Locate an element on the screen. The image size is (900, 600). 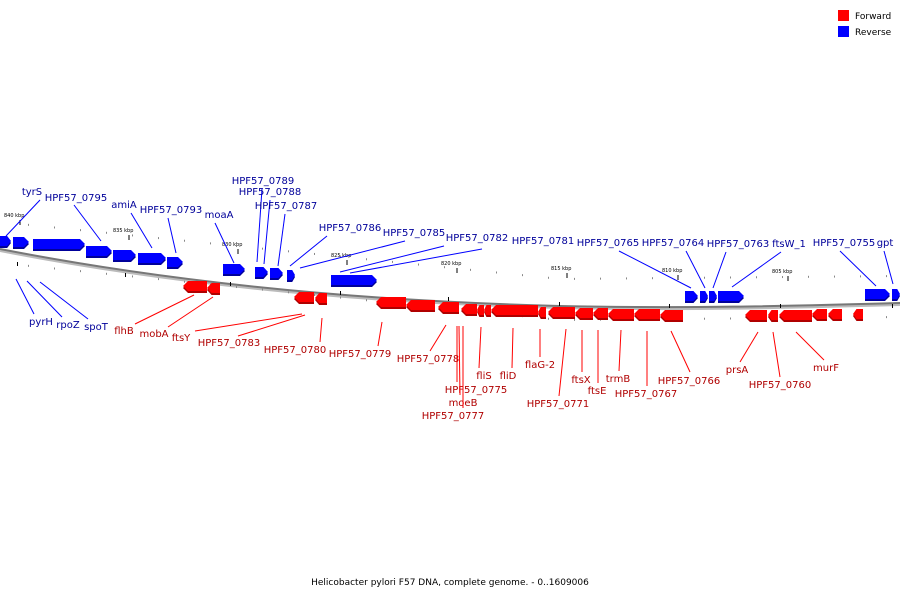
forward-legend-label: Forward is located at coordinates (873, 17).